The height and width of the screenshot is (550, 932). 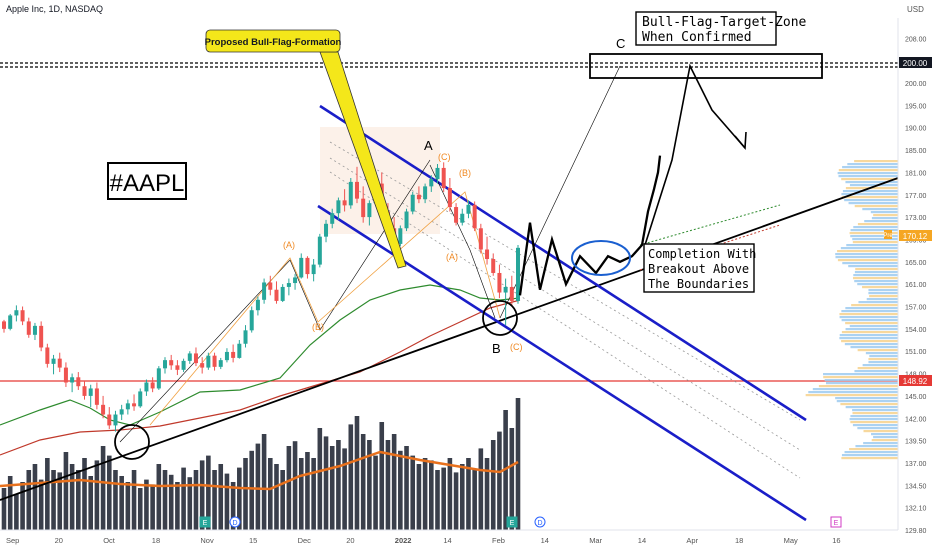 I want to click on wave-ab-line, so click(x=462, y=241).